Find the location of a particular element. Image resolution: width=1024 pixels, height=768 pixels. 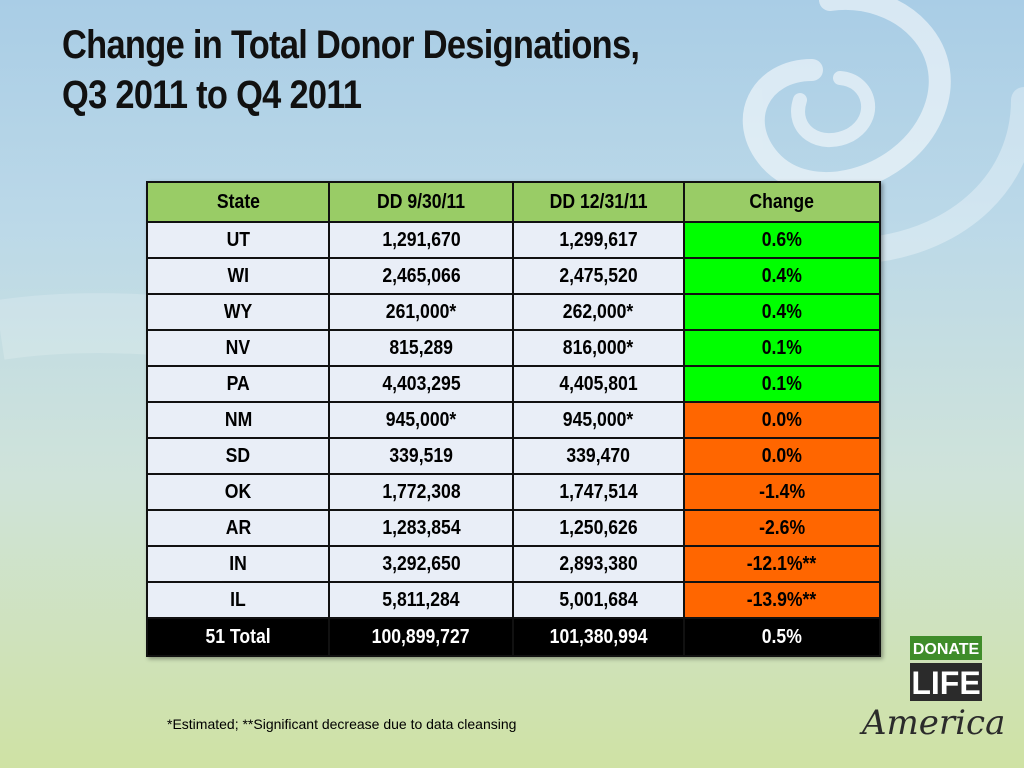

table-total-row: 51 Total 100,899,727 101,380,994 0.5% is located at coordinates (513, 637).